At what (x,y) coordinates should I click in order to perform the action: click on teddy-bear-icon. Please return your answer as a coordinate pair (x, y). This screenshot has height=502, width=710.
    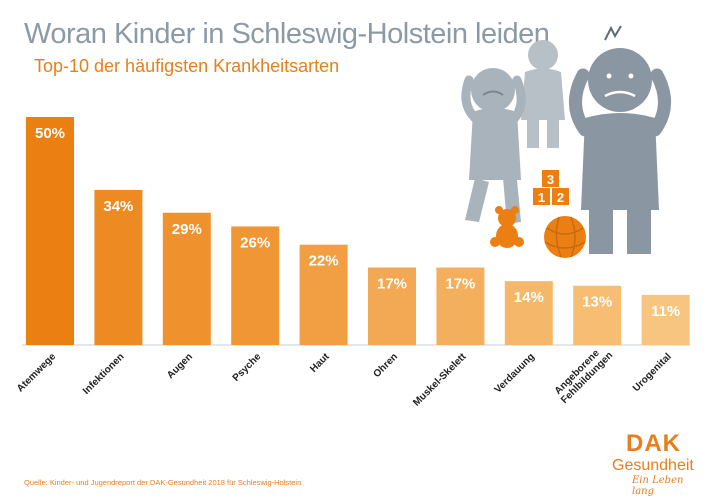
    Looking at the image, I should click on (507, 227).